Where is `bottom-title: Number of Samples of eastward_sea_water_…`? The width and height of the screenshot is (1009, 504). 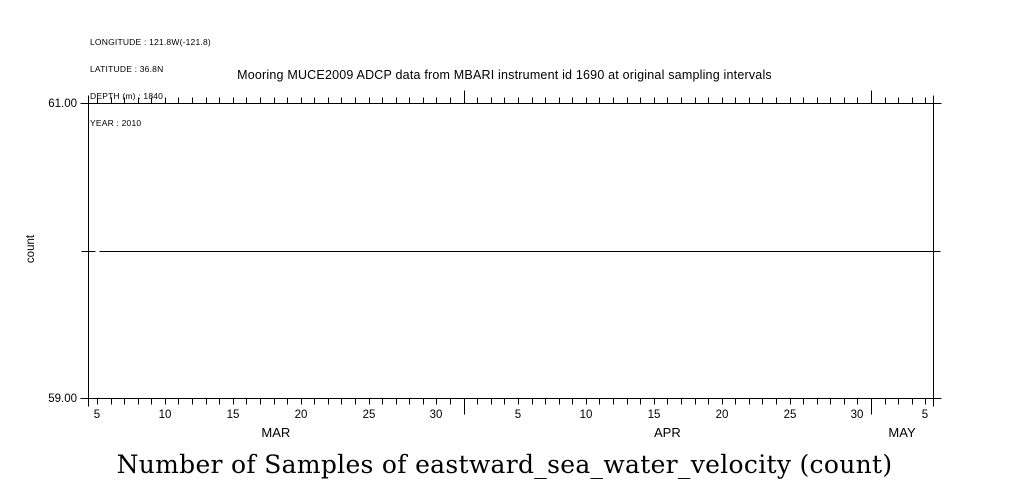
bottom-title: Number of Samples of eastward_sea_water_… is located at coordinates (504, 464).